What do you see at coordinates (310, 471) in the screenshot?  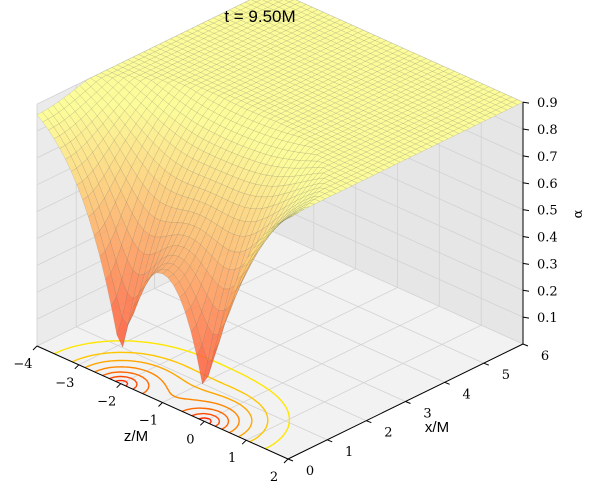 I see `x-tick-label: 0` at bounding box center [310, 471].